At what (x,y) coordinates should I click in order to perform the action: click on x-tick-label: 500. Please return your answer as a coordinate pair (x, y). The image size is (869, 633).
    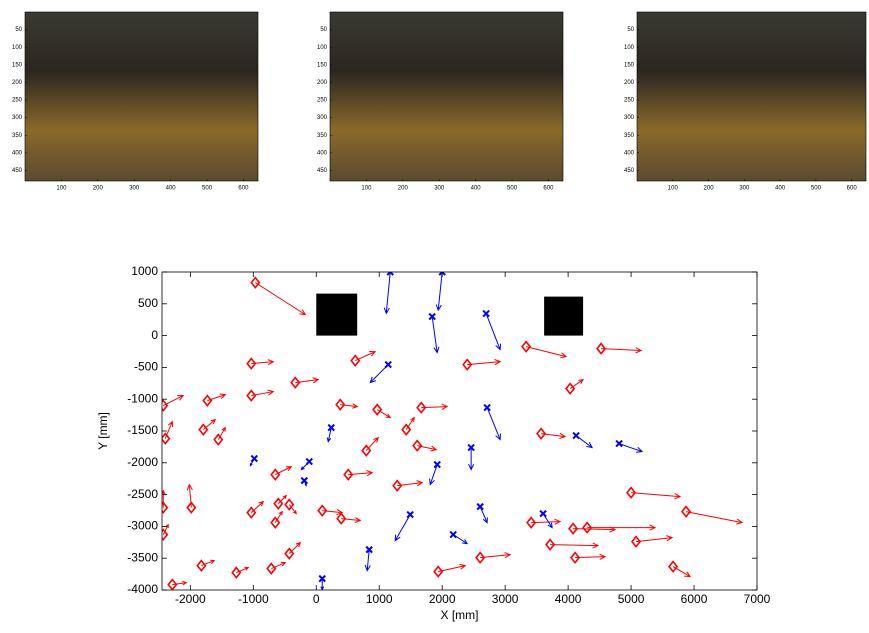
    Looking at the image, I should click on (816, 189).